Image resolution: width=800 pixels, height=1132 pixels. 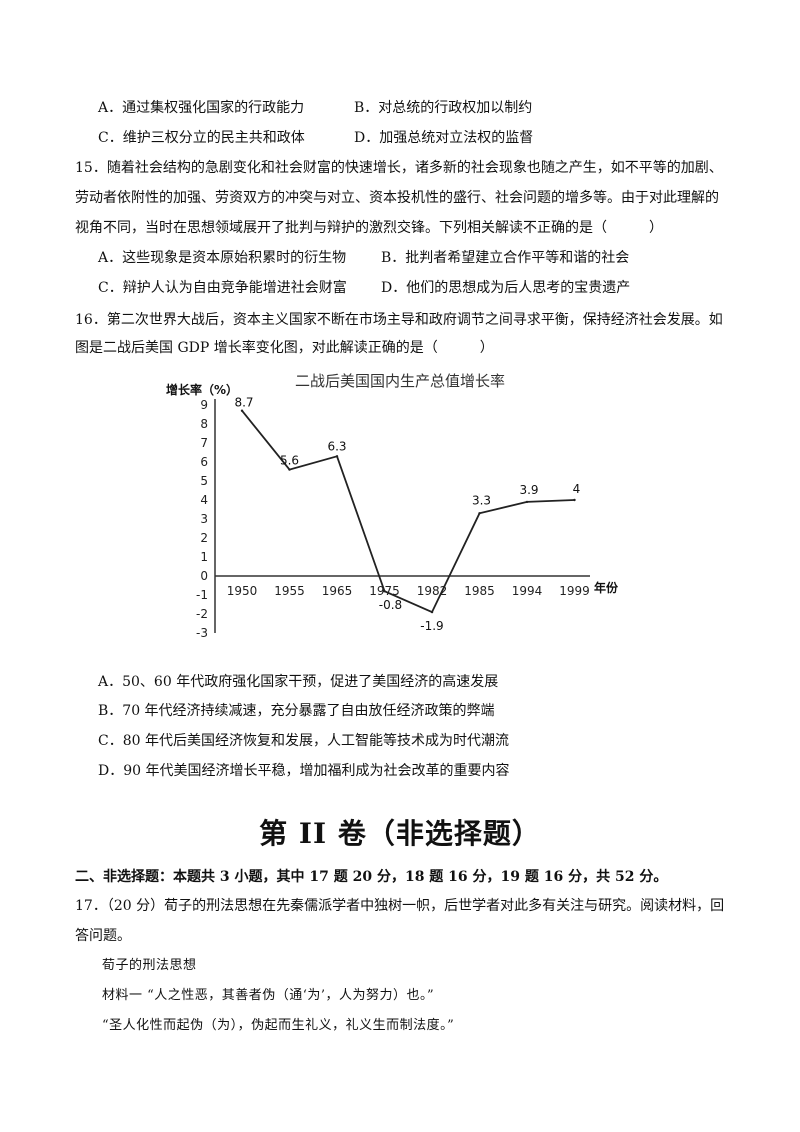 I want to click on y-tick-label: -3, so click(x=202, y=633).